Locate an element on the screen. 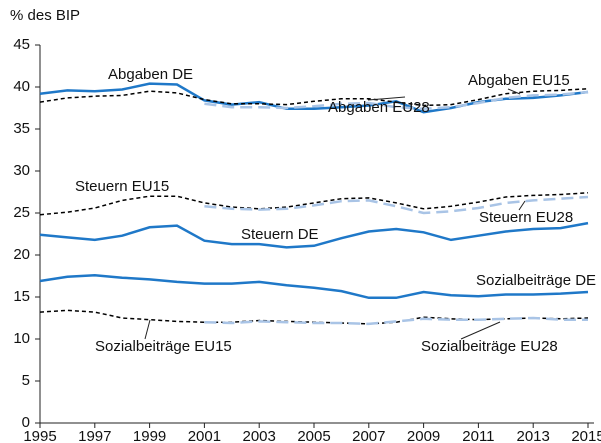 This screenshot has width=601, height=443. y-axis-label: % des BIP is located at coordinates (45, 15).